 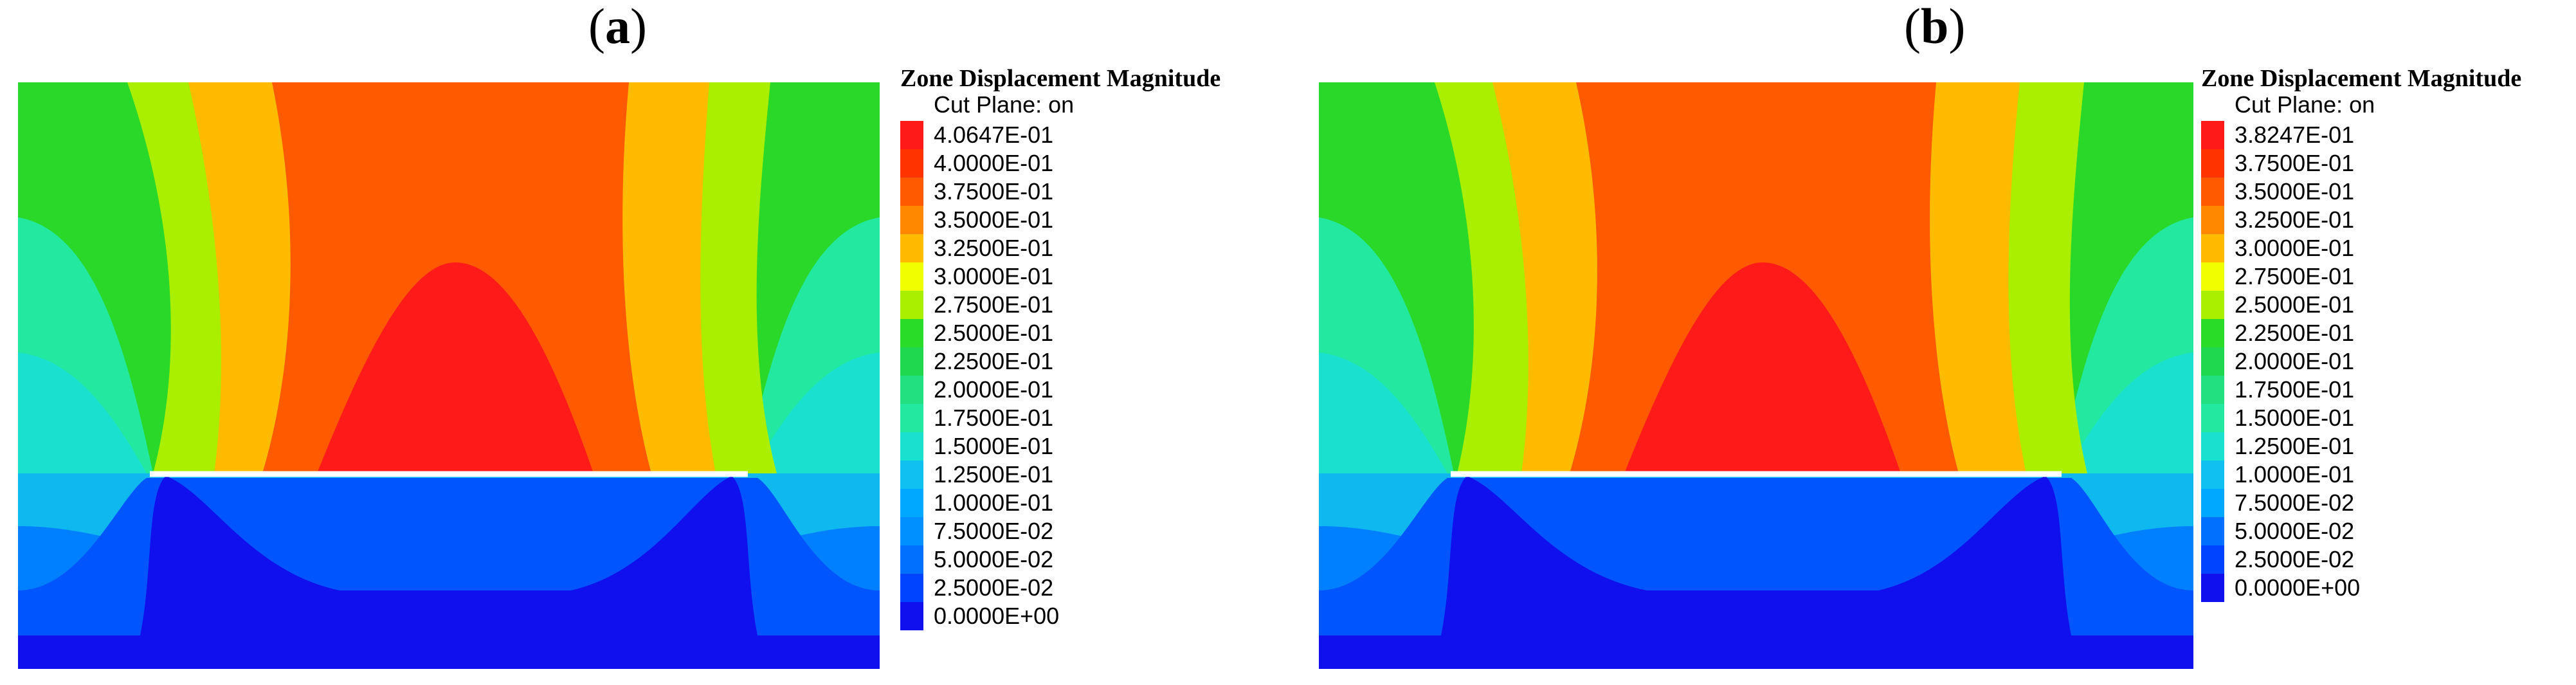 I want to click on legend-row: 4.0000E-01, so click(x=1003, y=163).